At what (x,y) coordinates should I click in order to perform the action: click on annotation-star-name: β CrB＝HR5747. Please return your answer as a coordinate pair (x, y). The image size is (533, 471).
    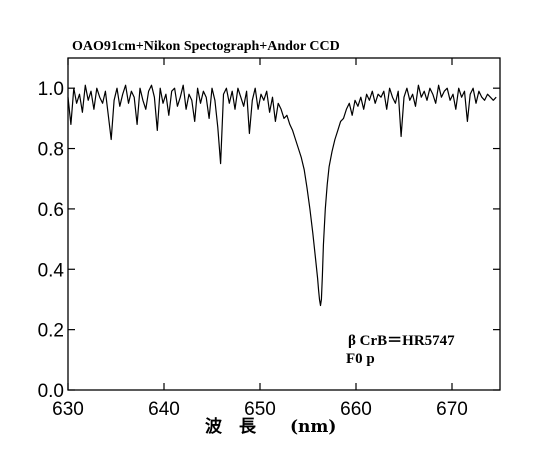
    Looking at the image, I should click on (401, 341).